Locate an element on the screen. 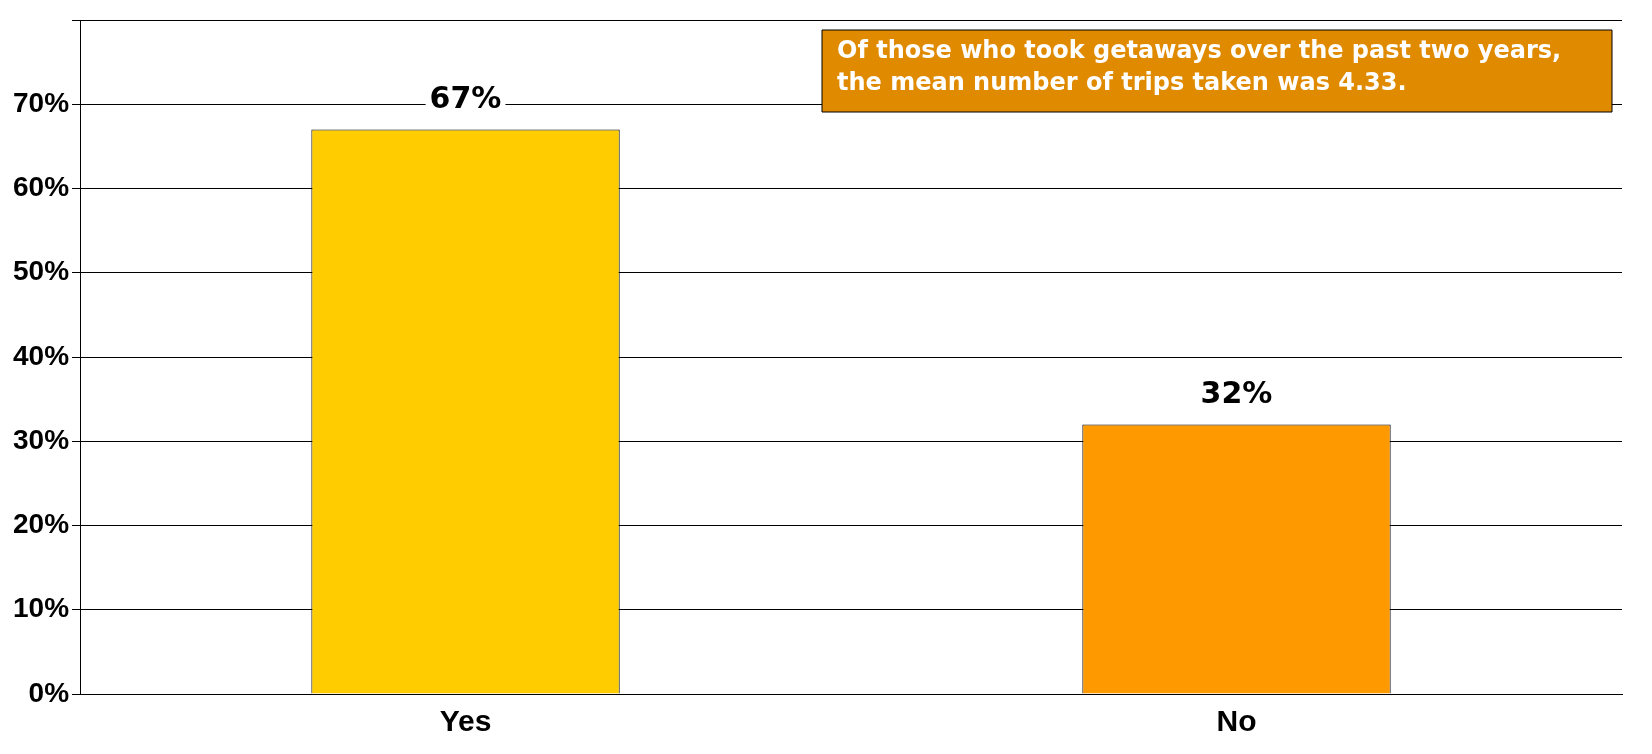 Image resolution: width=1652 pixels, height=754 pixels. y-tick-label: 50% is located at coordinates (41, 271).